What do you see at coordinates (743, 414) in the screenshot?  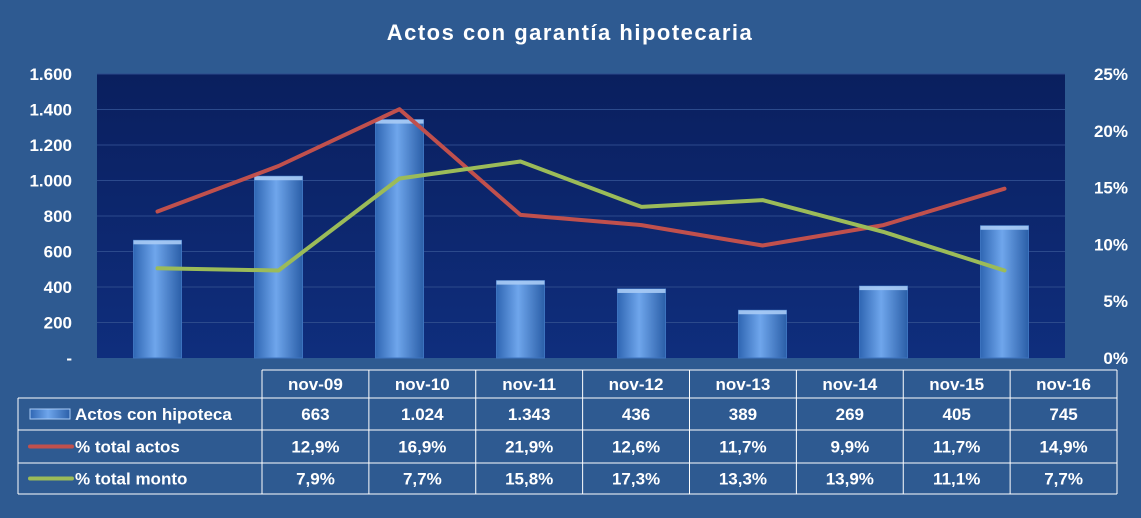 I see `table-cell: 389` at bounding box center [743, 414].